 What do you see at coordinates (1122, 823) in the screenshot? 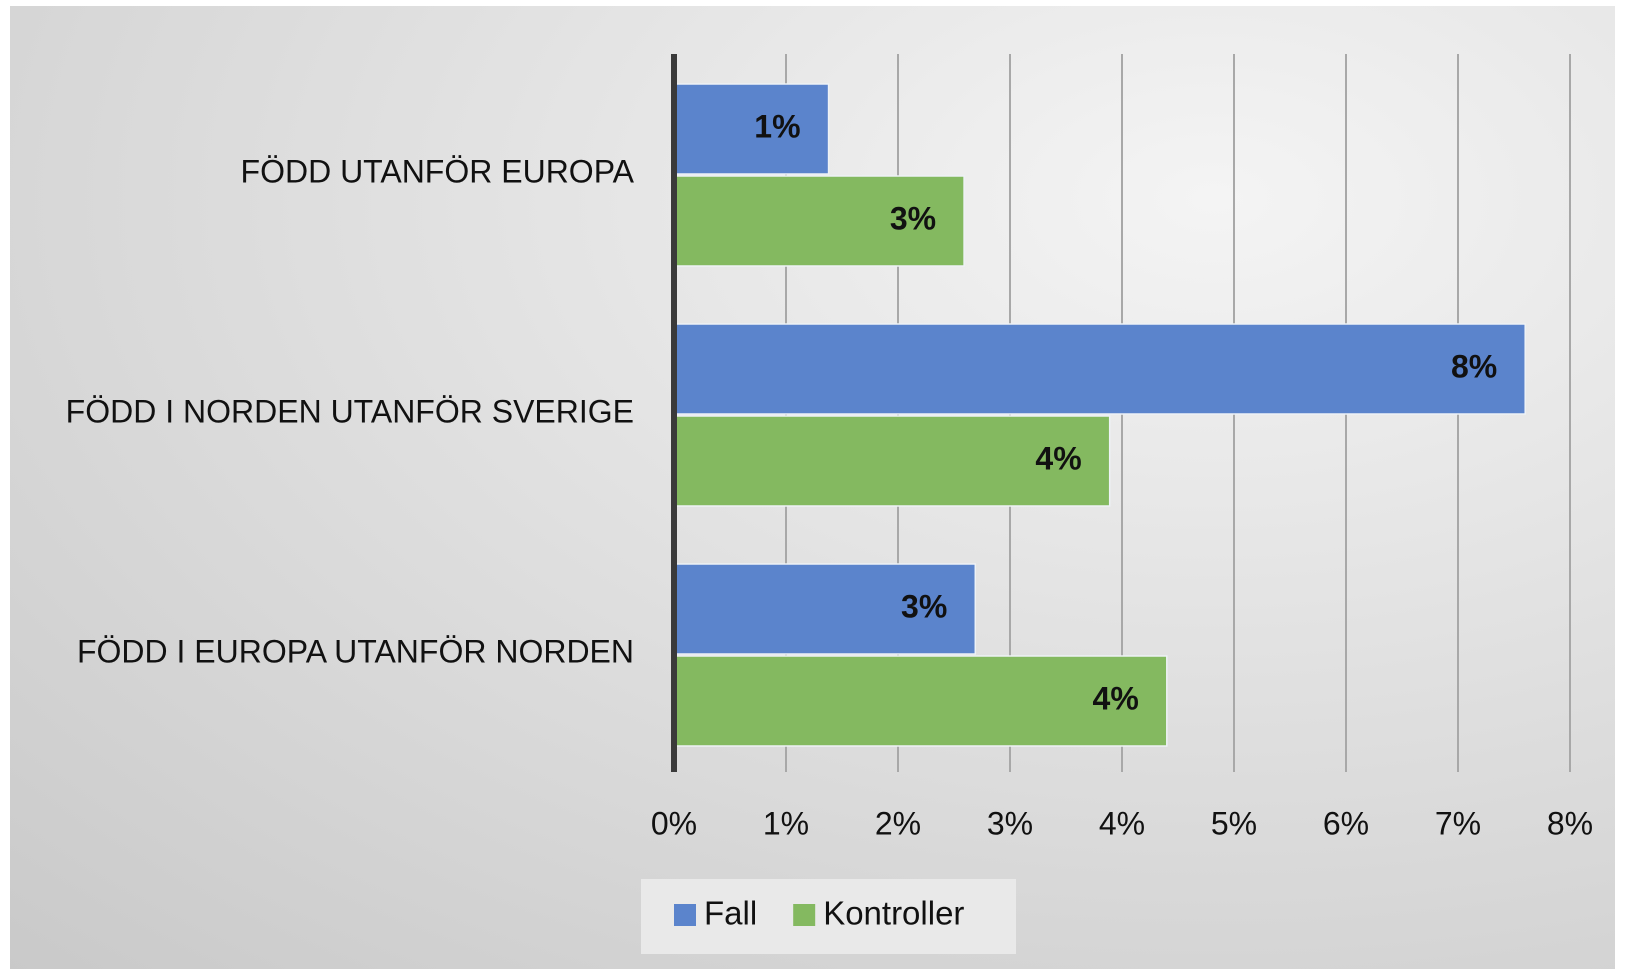
I see `x-tick-label: 4%` at bounding box center [1122, 823].